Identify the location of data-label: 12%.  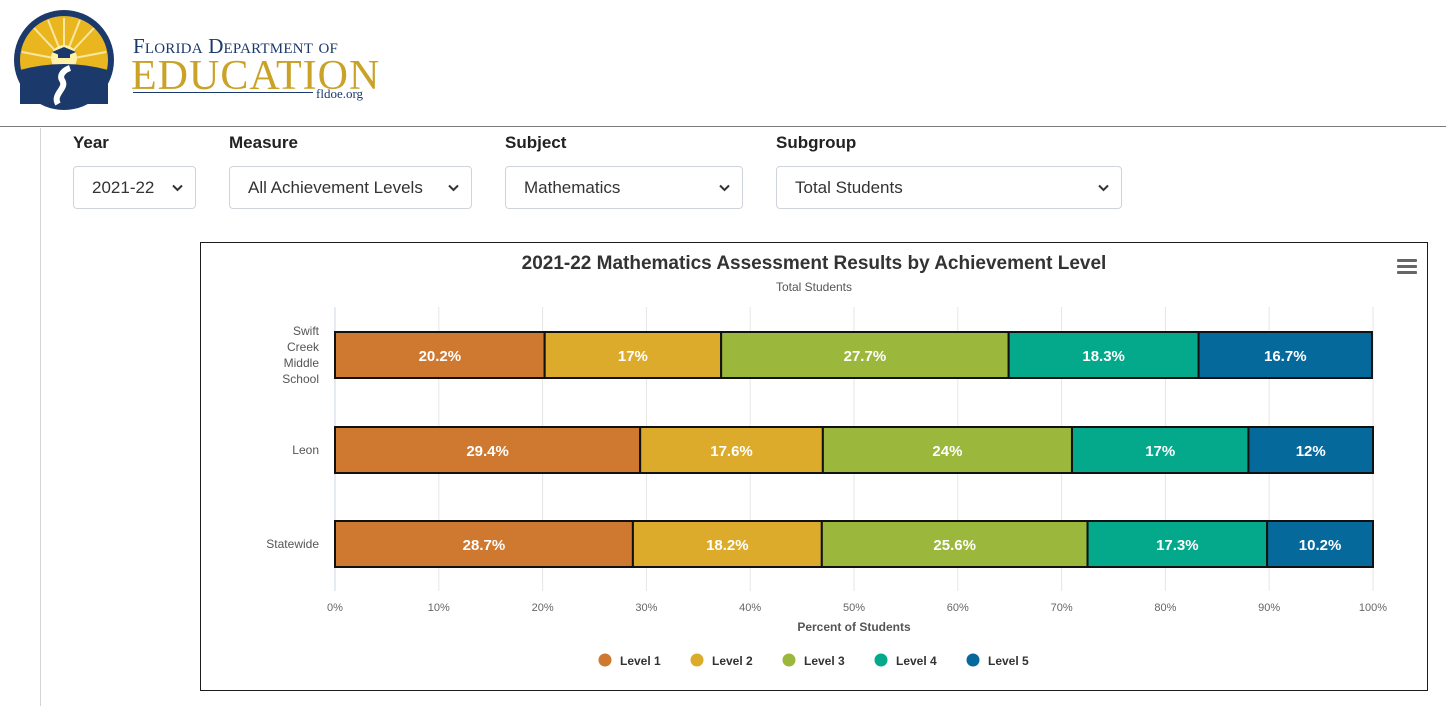
(1311, 451).